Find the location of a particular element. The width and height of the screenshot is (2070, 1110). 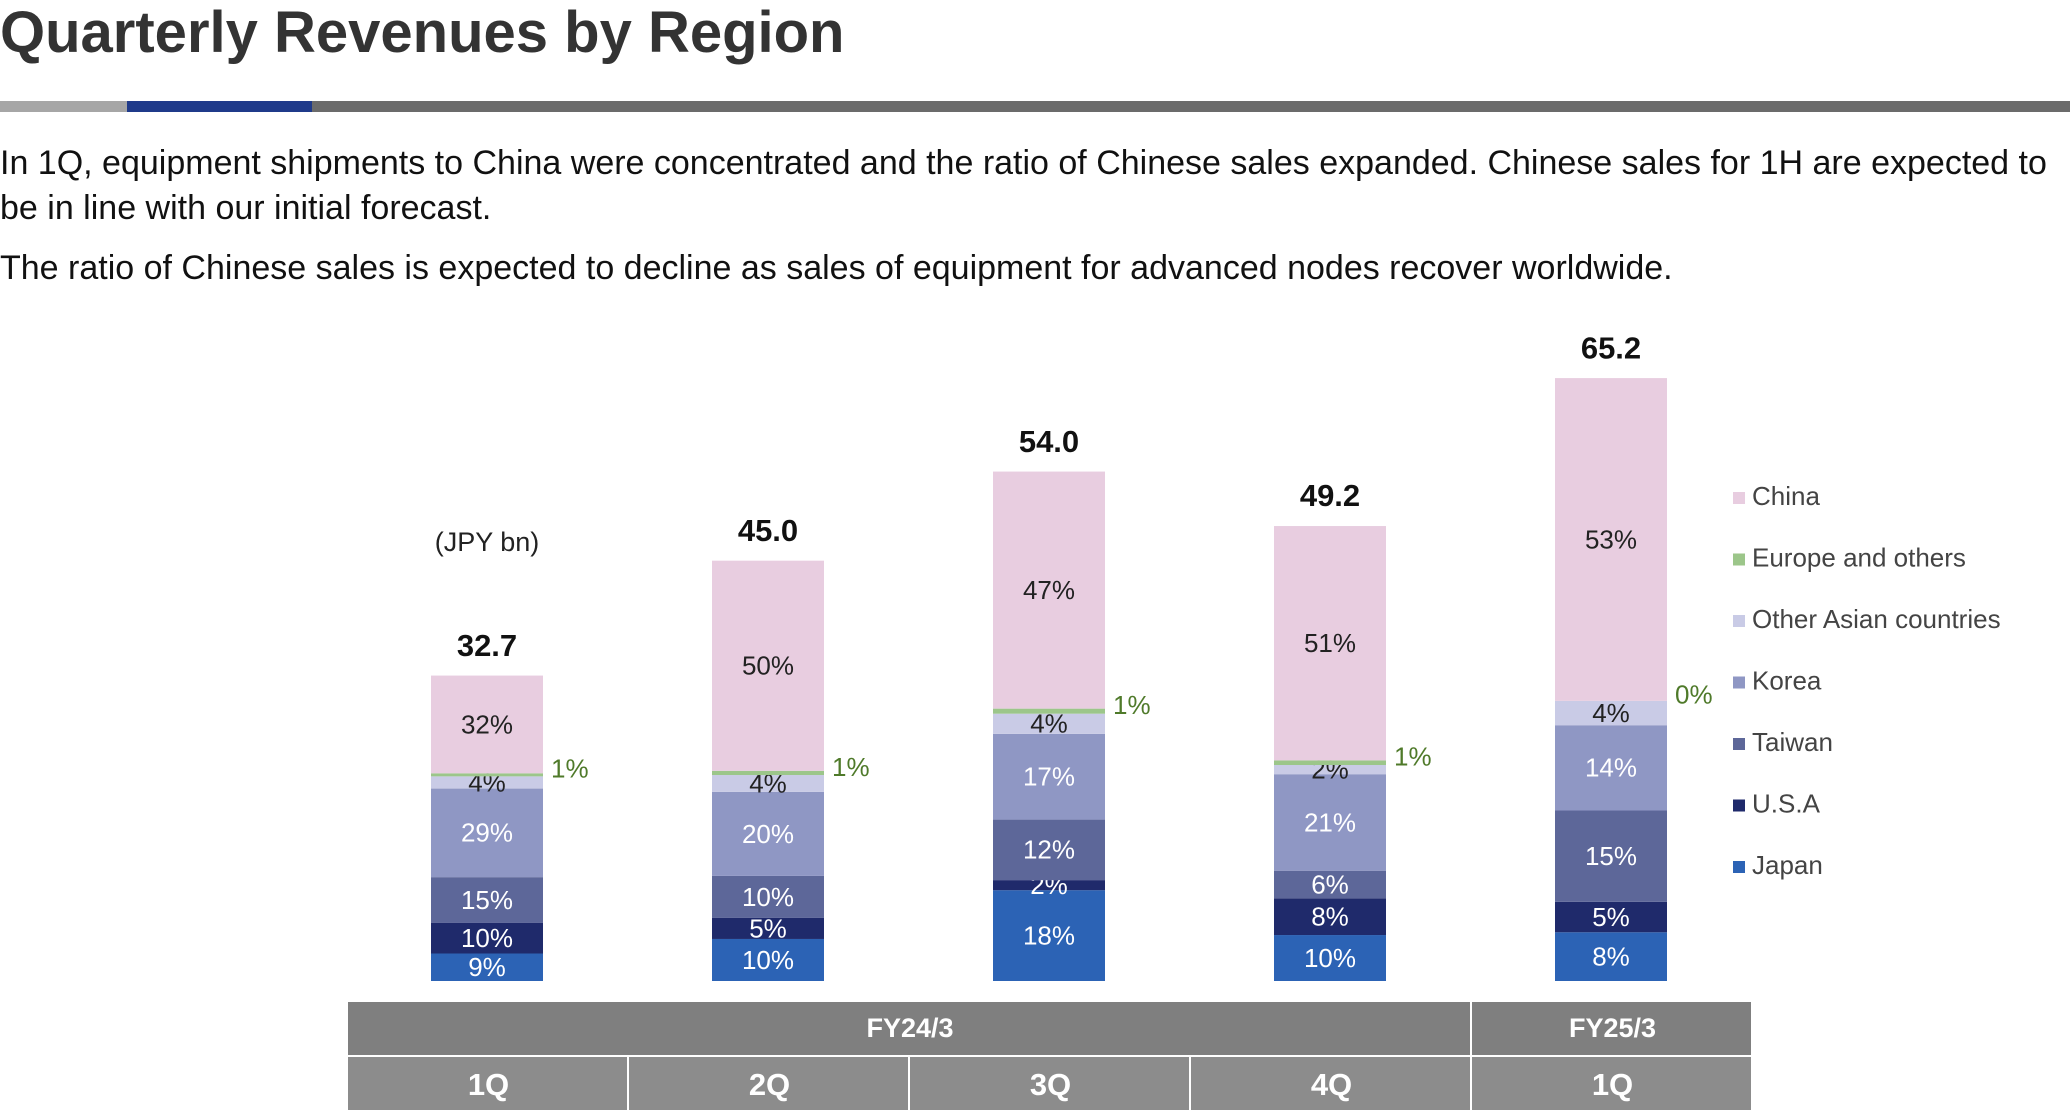

group-label: FY25/3 is located at coordinates (1612, 1028).